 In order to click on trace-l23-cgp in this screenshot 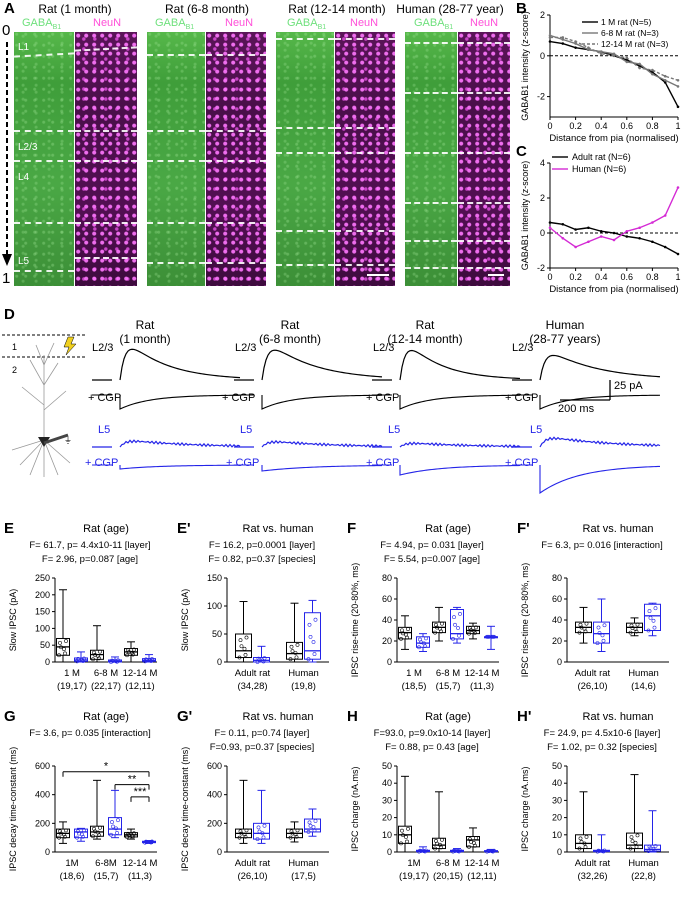, I will do `click(308, 402)`.